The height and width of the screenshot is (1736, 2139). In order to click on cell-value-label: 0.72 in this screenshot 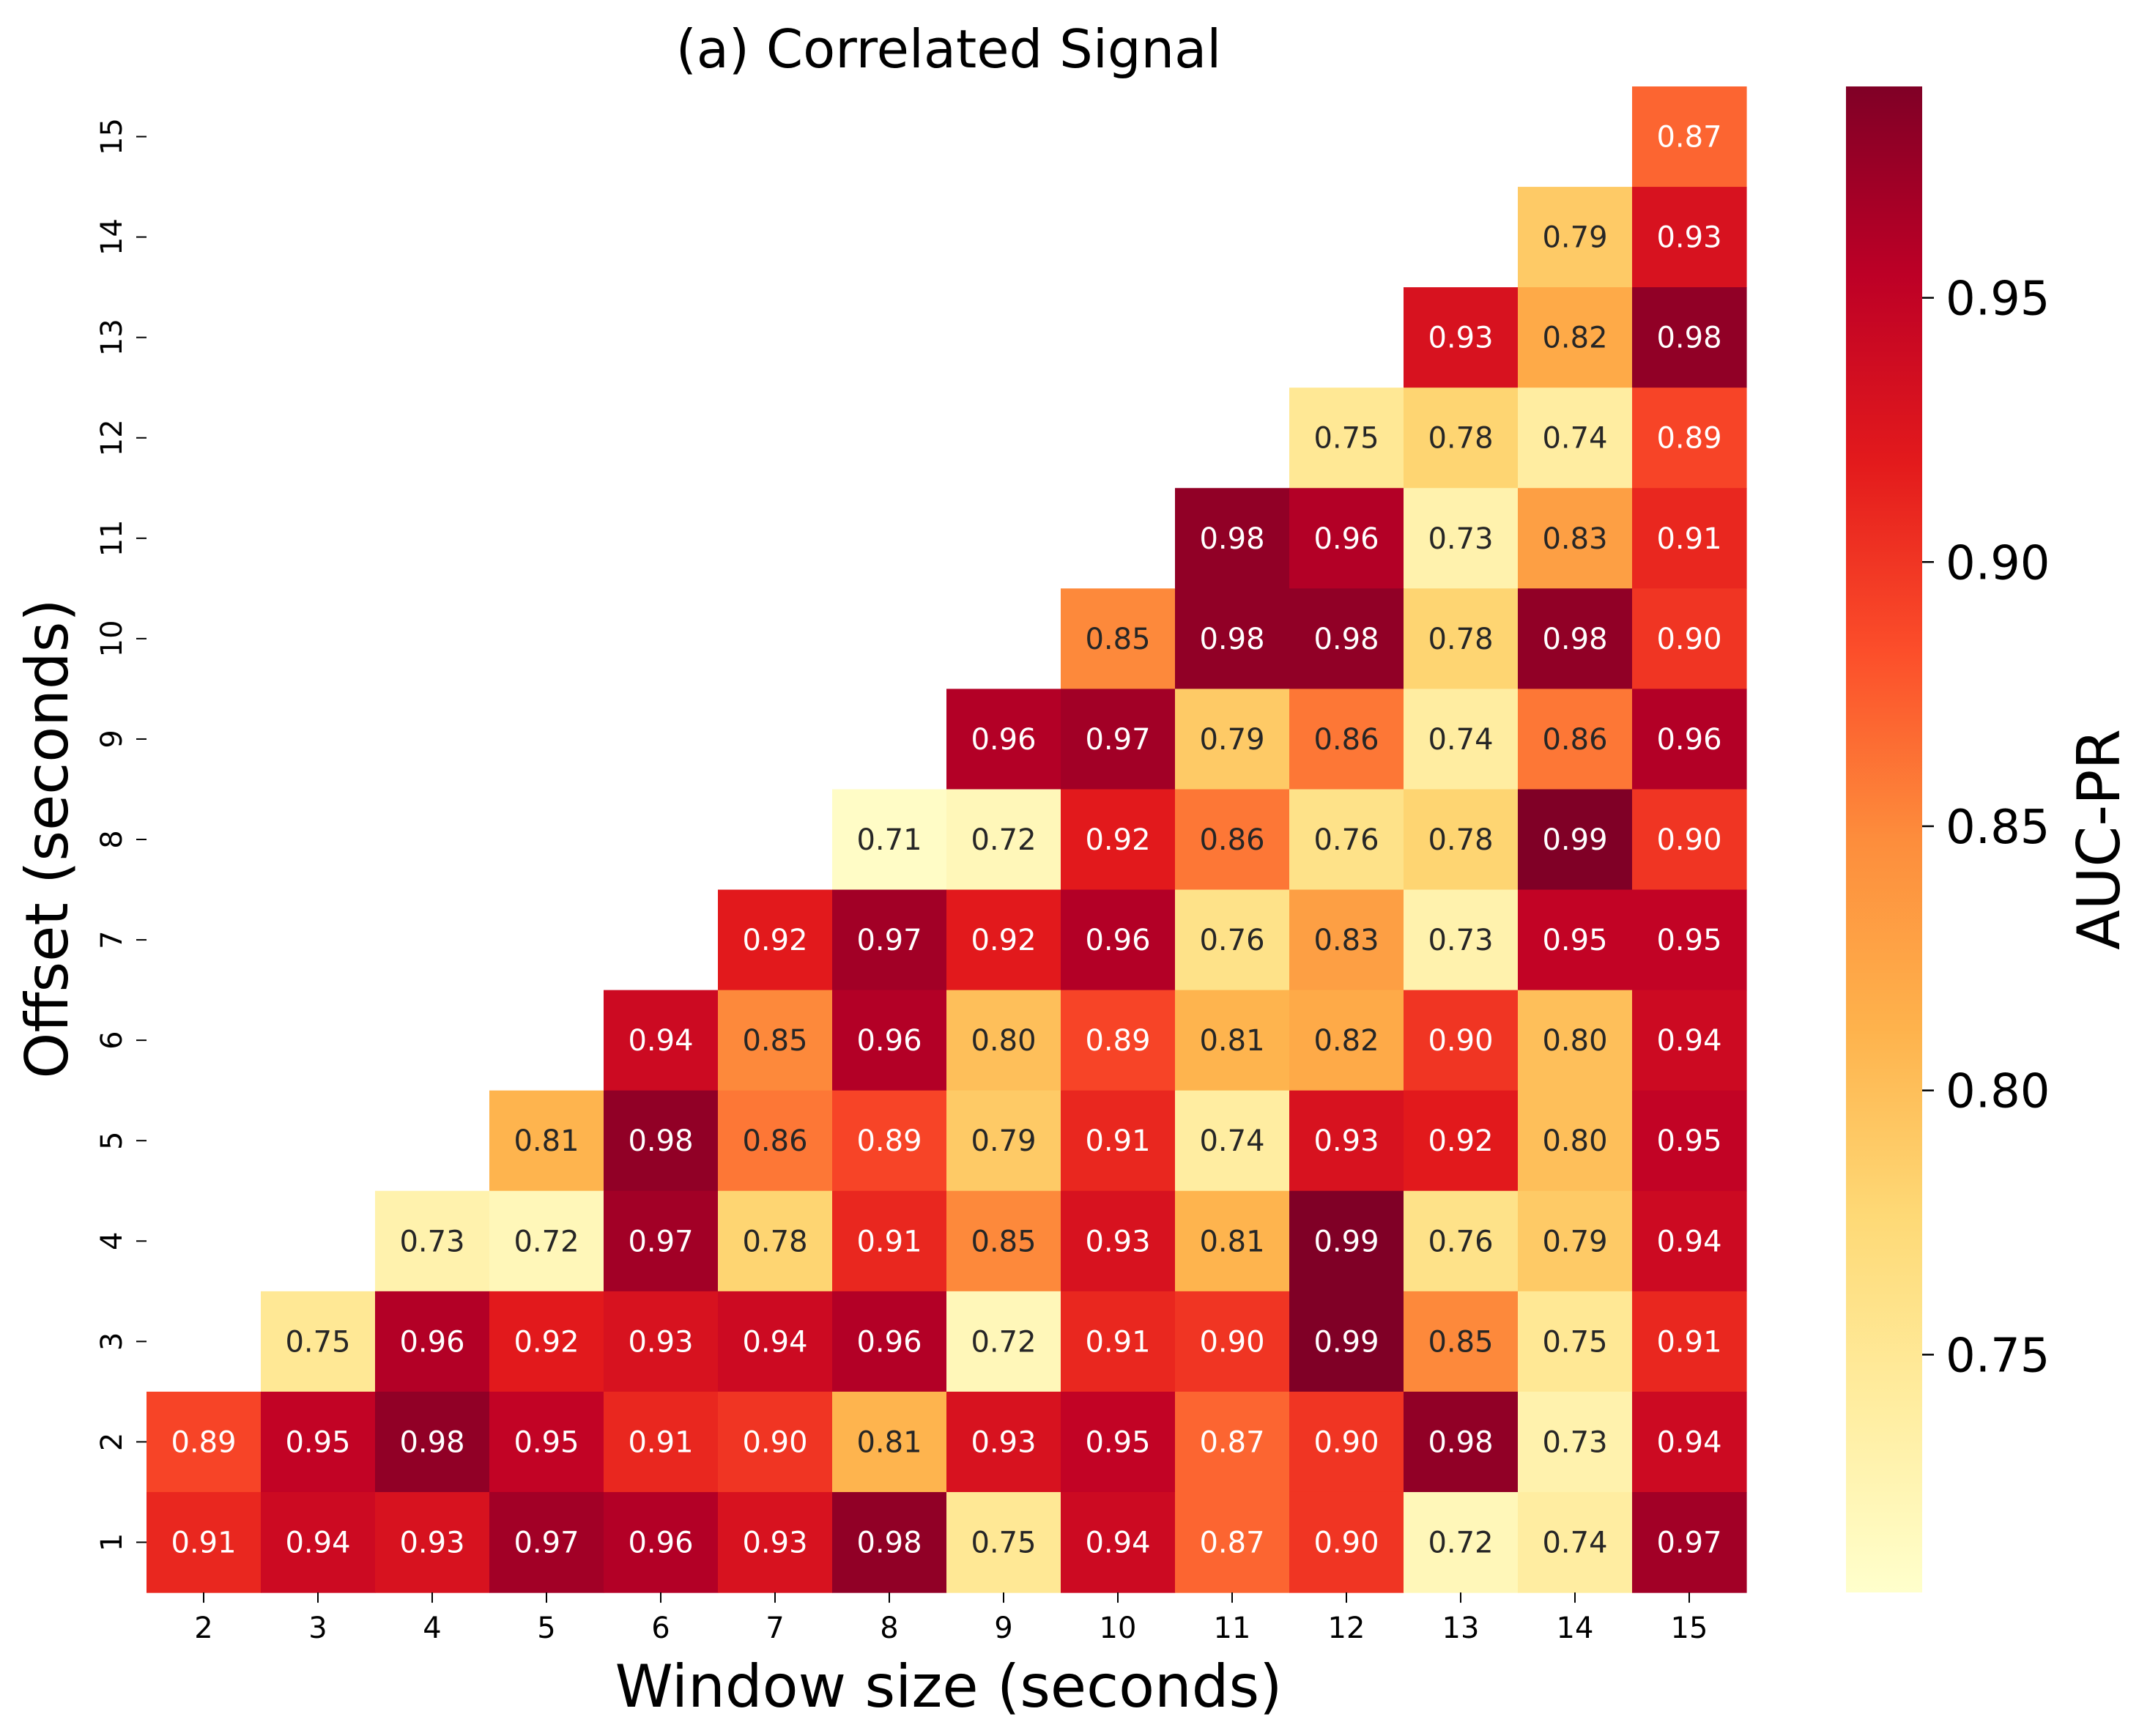, I will do `click(1004, 1342)`.